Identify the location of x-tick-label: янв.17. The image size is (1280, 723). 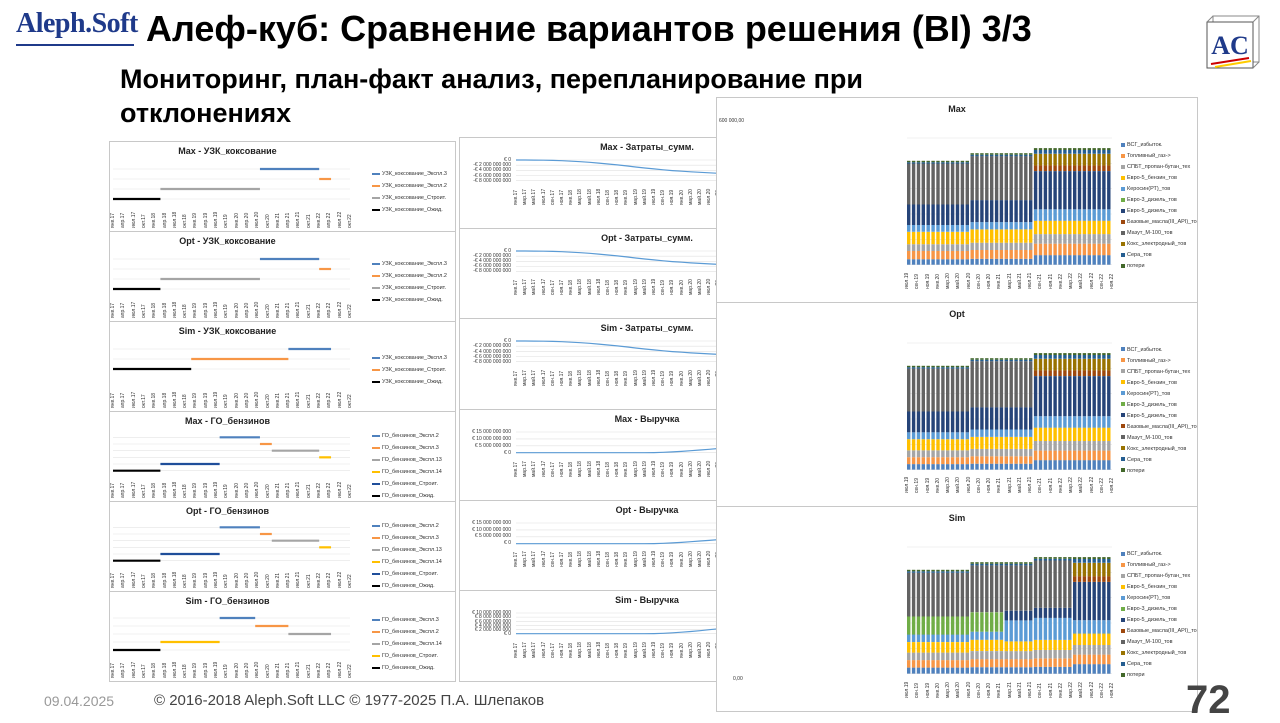
(516, 469).